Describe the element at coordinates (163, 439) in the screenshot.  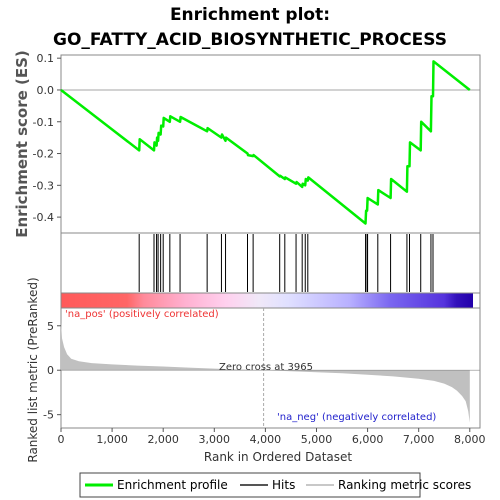
I see `x-tick-label: 2,000` at that location.